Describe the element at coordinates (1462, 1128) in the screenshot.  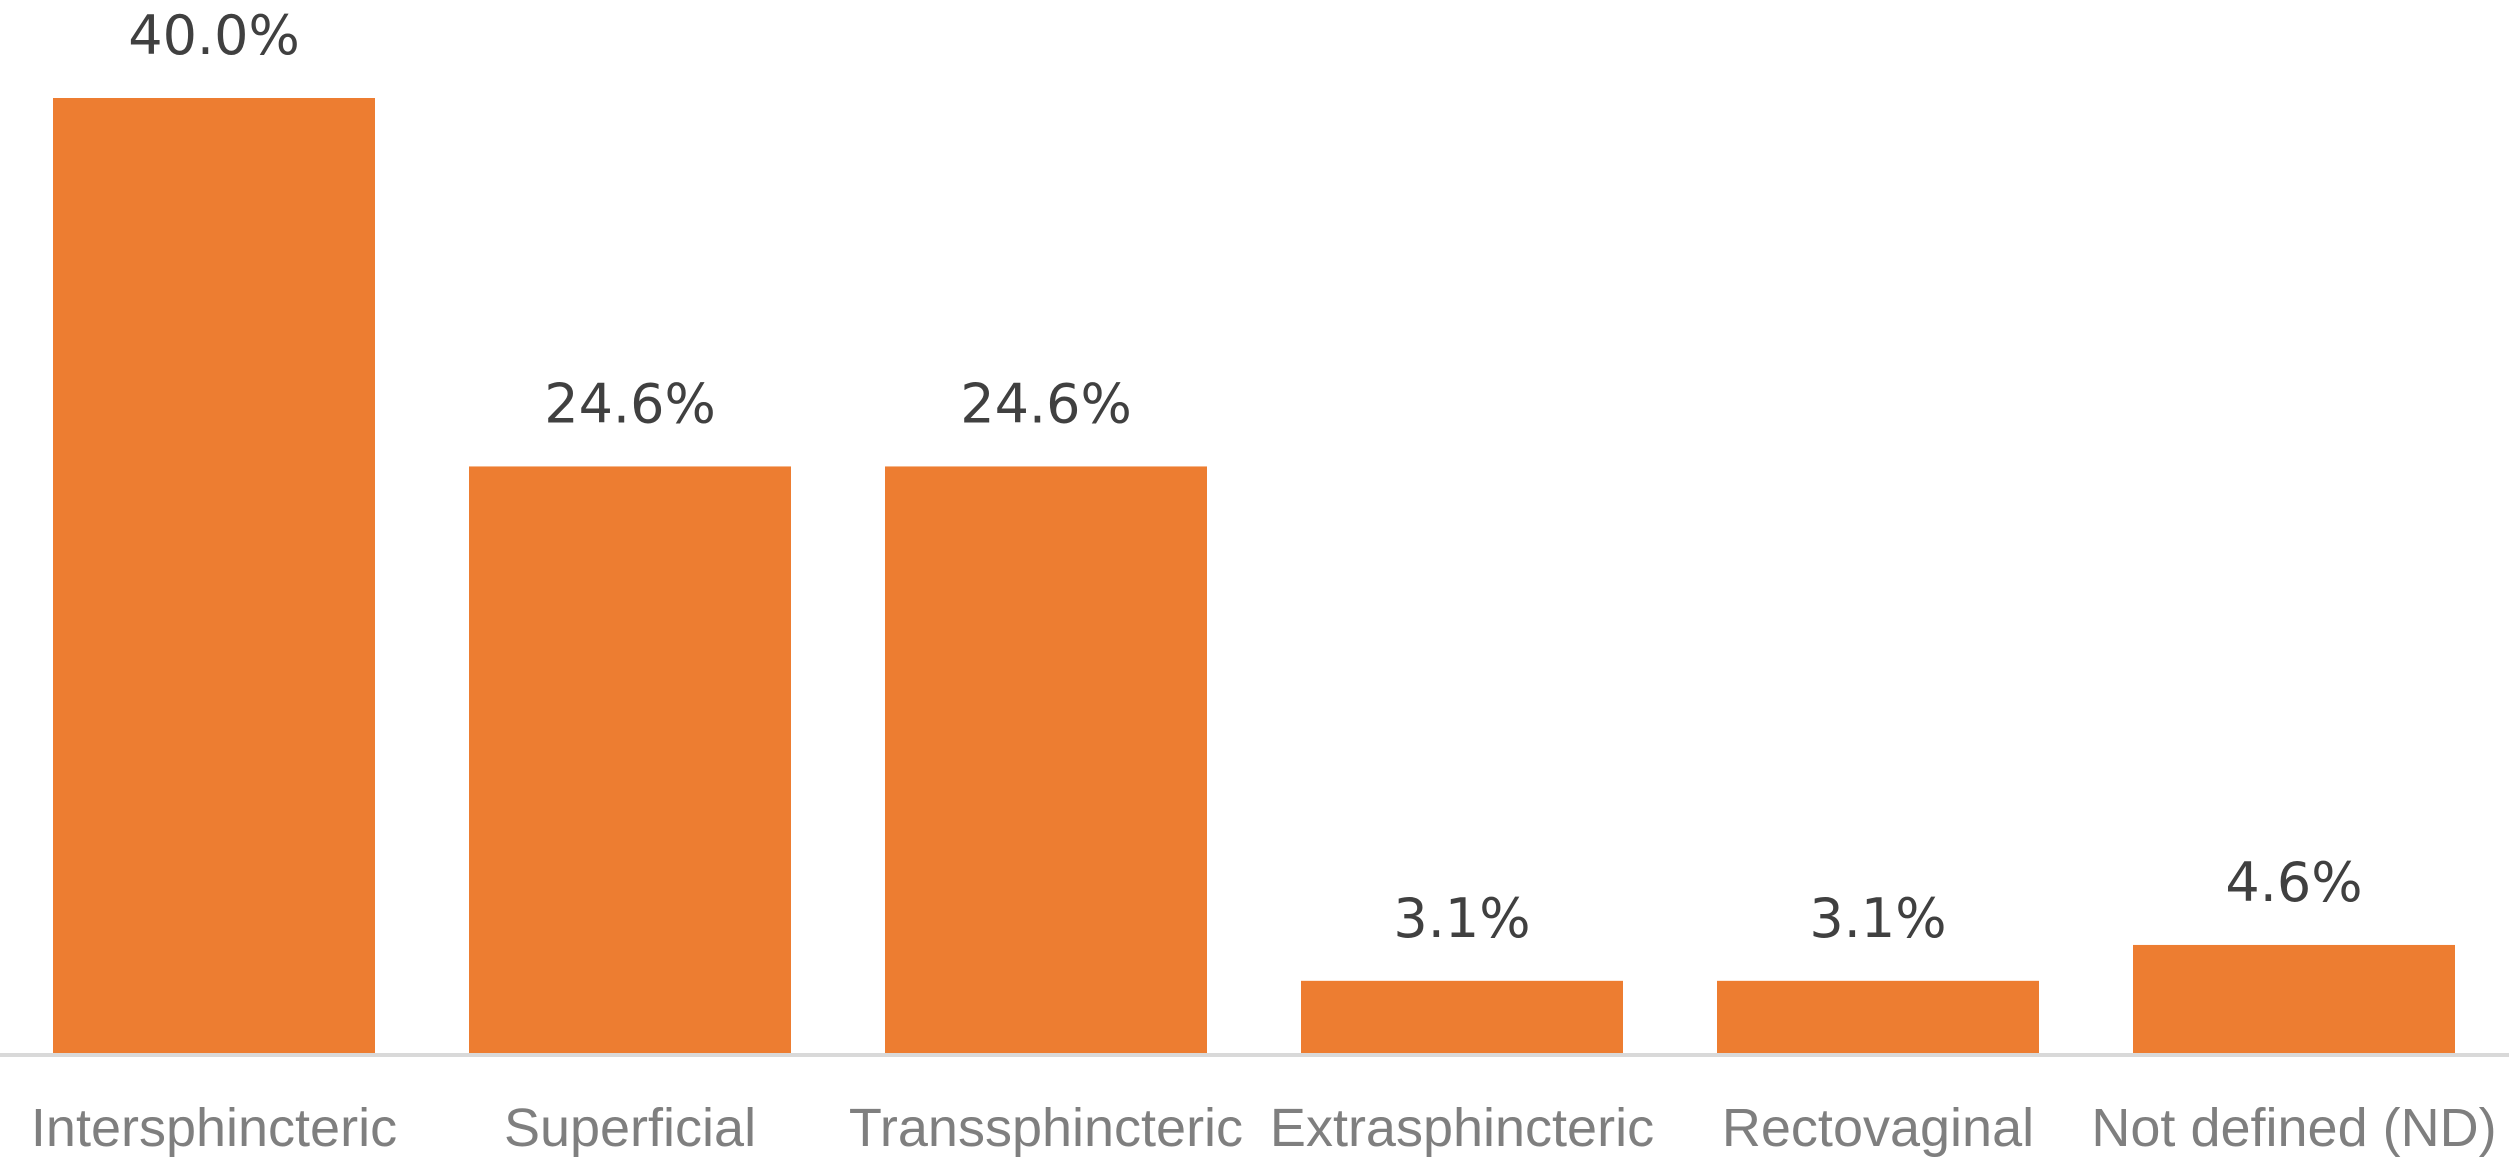
I see `x-tick-label-3: Extrasphincteric` at that location.